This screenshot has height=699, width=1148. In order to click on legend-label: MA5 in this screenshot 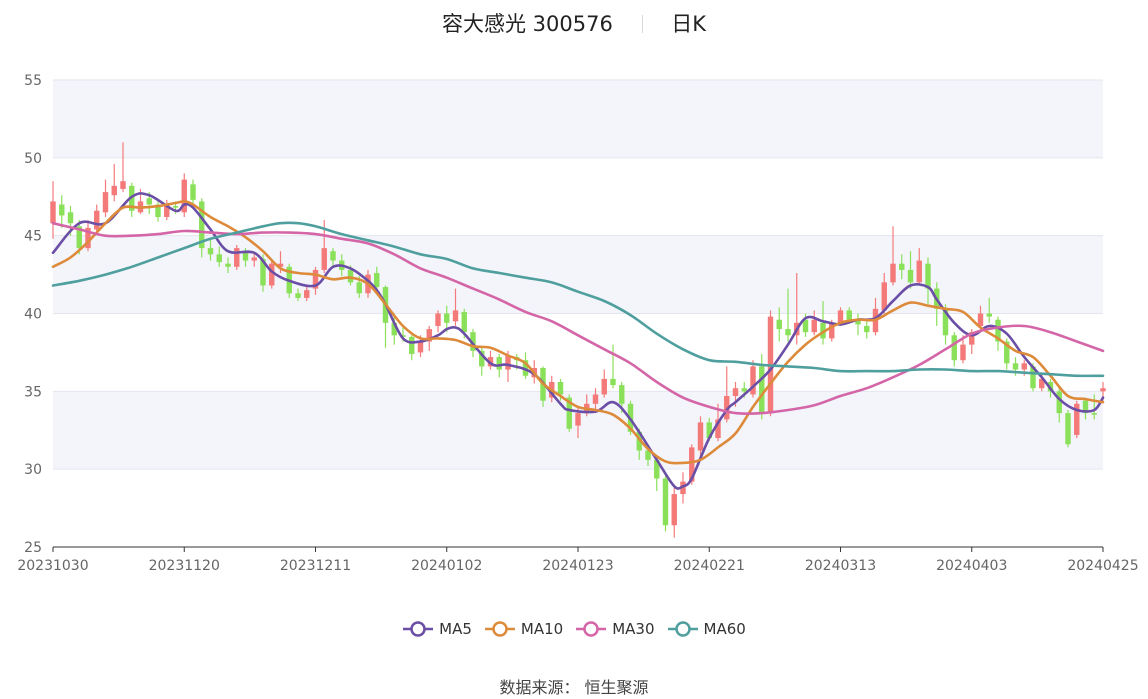, I will do `click(455, 629)`.